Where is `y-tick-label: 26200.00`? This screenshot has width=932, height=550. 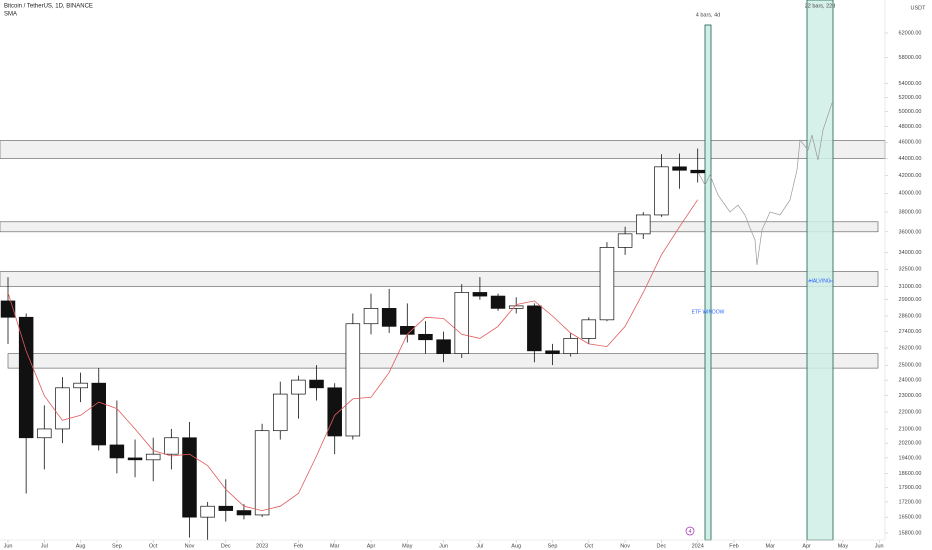
y-tick-label: 26200.00 is located at coordinates (910, 348).